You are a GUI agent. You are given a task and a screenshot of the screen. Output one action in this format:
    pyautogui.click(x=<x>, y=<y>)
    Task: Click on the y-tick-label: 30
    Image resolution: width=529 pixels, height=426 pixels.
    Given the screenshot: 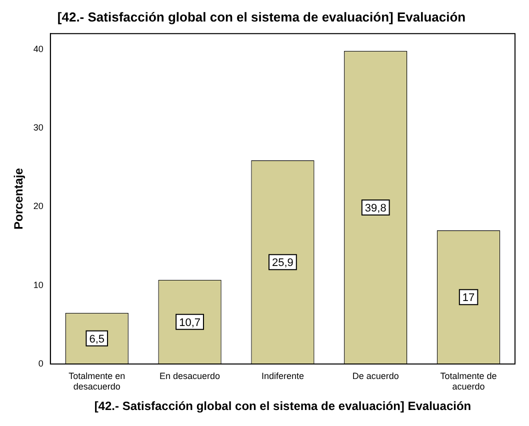 What is the action you would take?
    pyautogui.click(x=38, y=127)
    